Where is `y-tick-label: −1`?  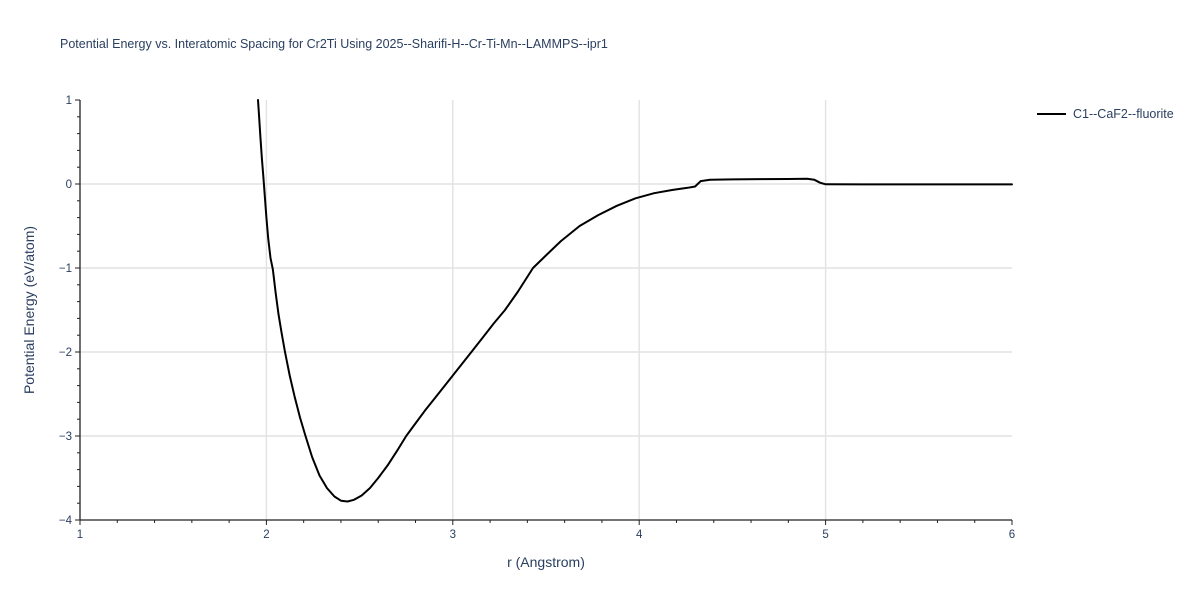
y-tick-label: −1 is located at coordinates (65, 269).